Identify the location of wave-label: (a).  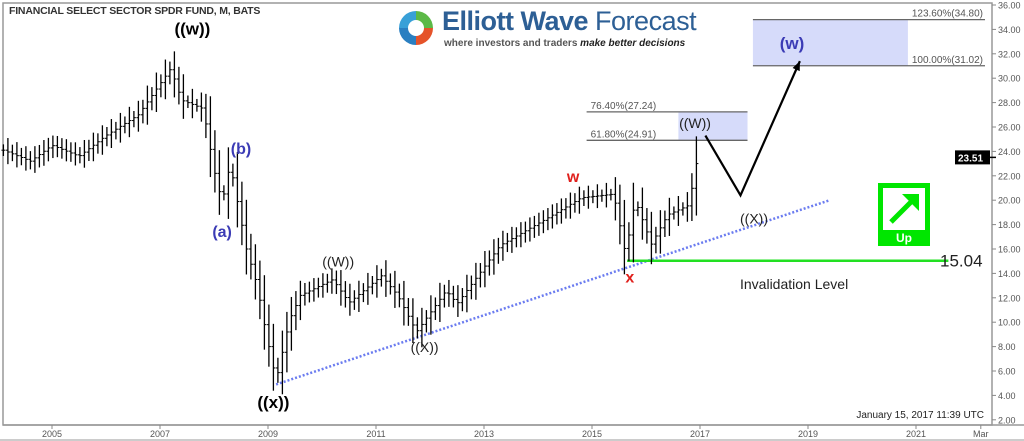
(222, 232).